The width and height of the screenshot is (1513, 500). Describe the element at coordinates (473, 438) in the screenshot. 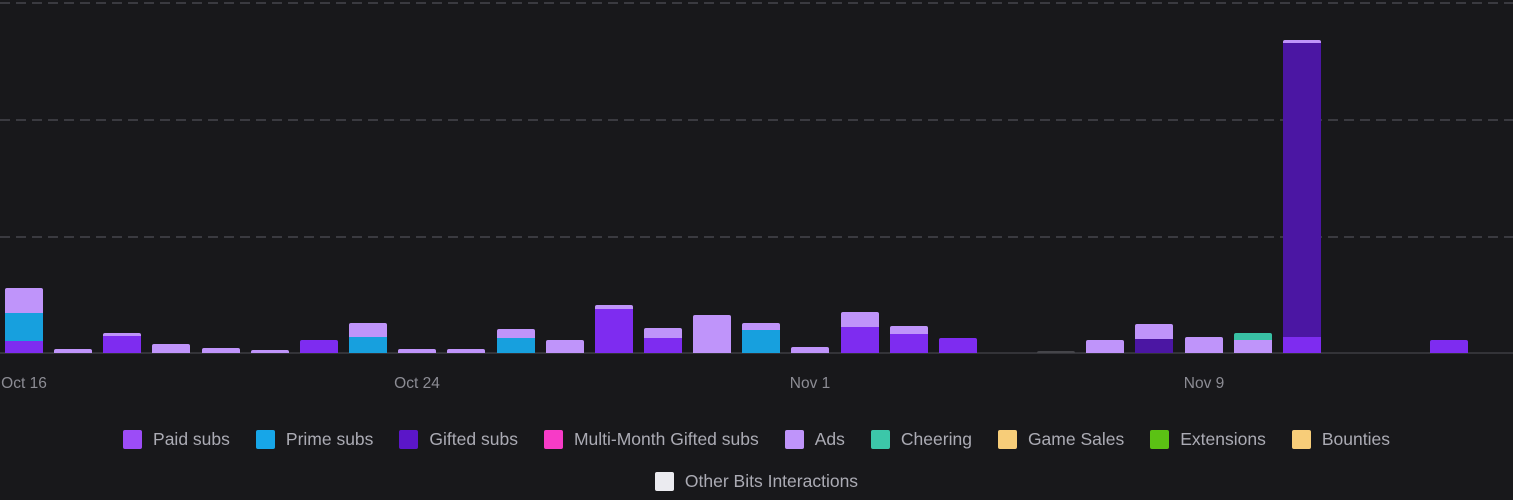

I see `legend-label: Gifted subs` at that location.